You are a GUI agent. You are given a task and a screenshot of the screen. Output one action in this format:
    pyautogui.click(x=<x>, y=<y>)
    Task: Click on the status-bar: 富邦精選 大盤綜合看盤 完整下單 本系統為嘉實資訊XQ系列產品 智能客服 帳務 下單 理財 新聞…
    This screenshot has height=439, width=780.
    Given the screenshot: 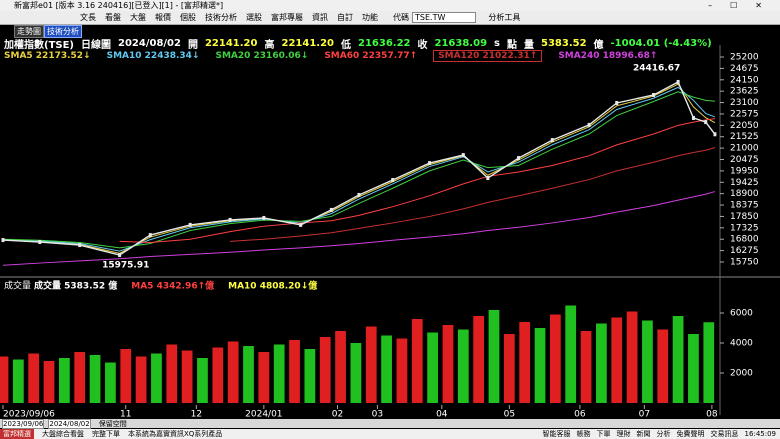 What is the action you would take?
    pyautogui.click(x=390, y=434)
    